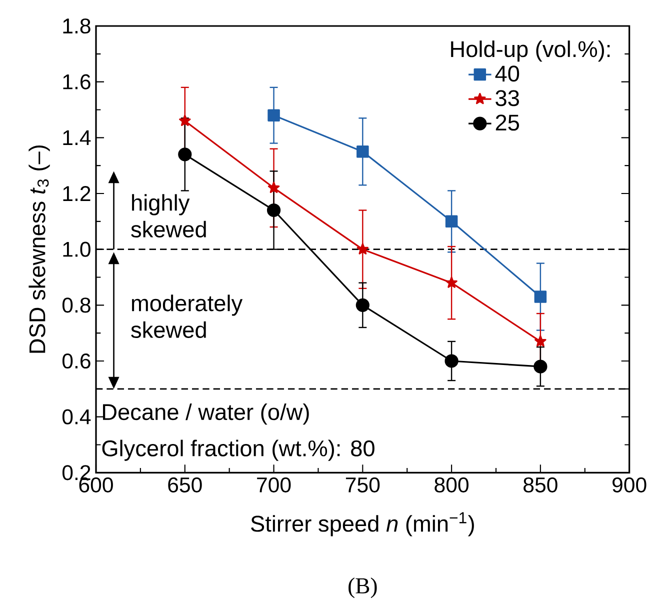  Describe the element at coordinates (362, 524) in the screenshot. I see `x-axis-title: Stirrer speed n (min$^{−1}$)` at that location.